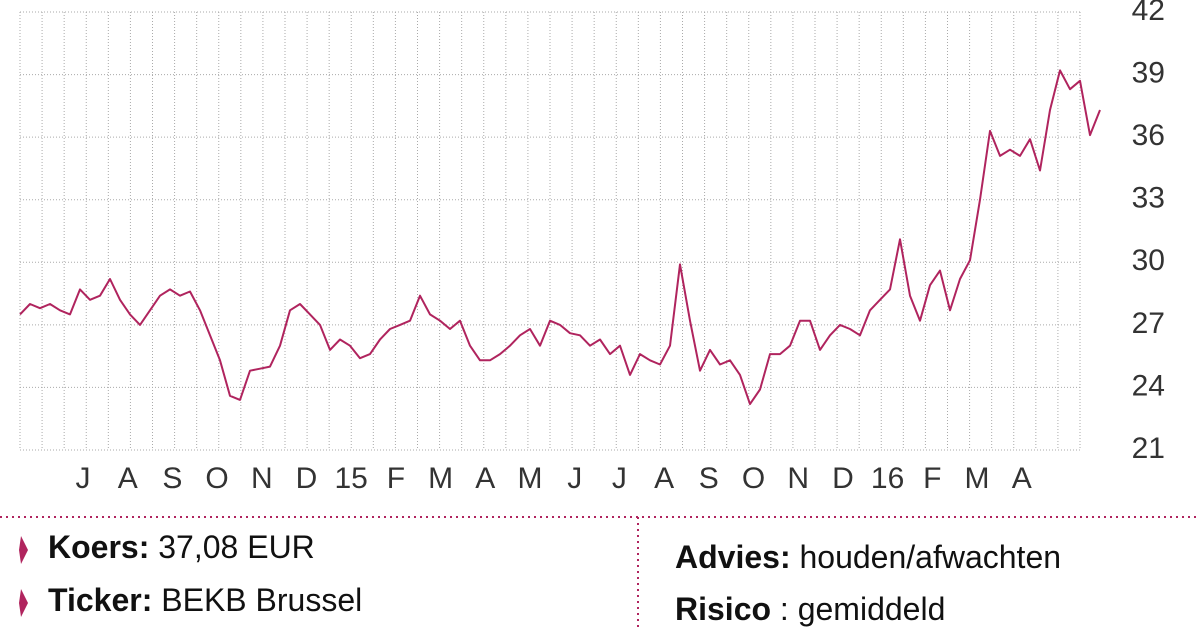 The width and height of the screenshot is (1200, 627). Describe the element at coordinates (1148, 72) in the screenshot. I see `y-tick-label: 39` at that location.